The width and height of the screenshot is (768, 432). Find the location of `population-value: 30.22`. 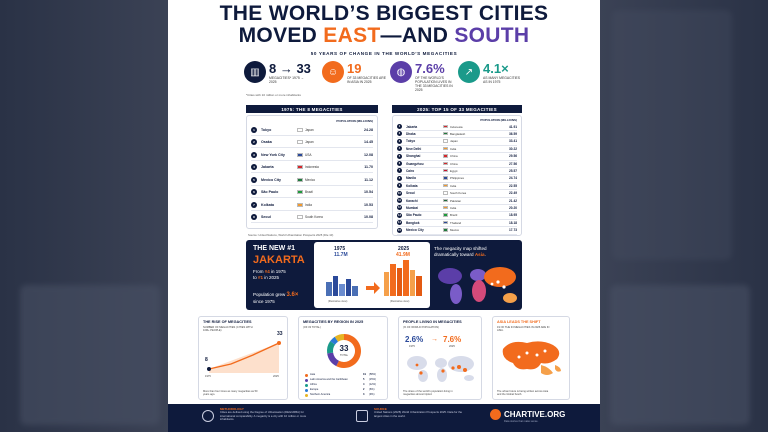

population-value: 30.22 is located at coordinates (513, 148).